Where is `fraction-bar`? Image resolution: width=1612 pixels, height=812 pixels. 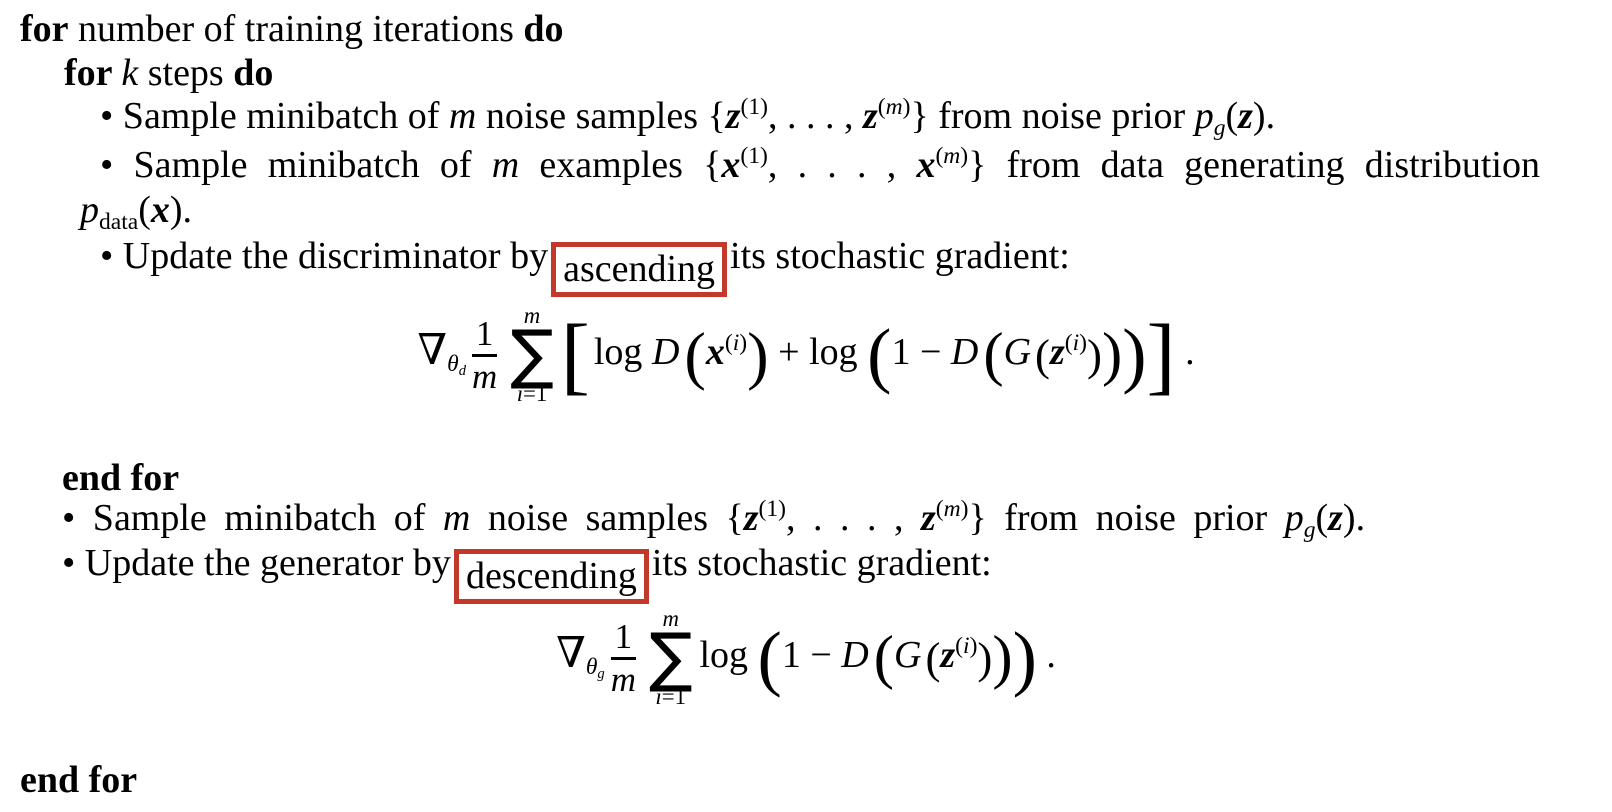
fraction-bar is located at coordinates (484, 355).